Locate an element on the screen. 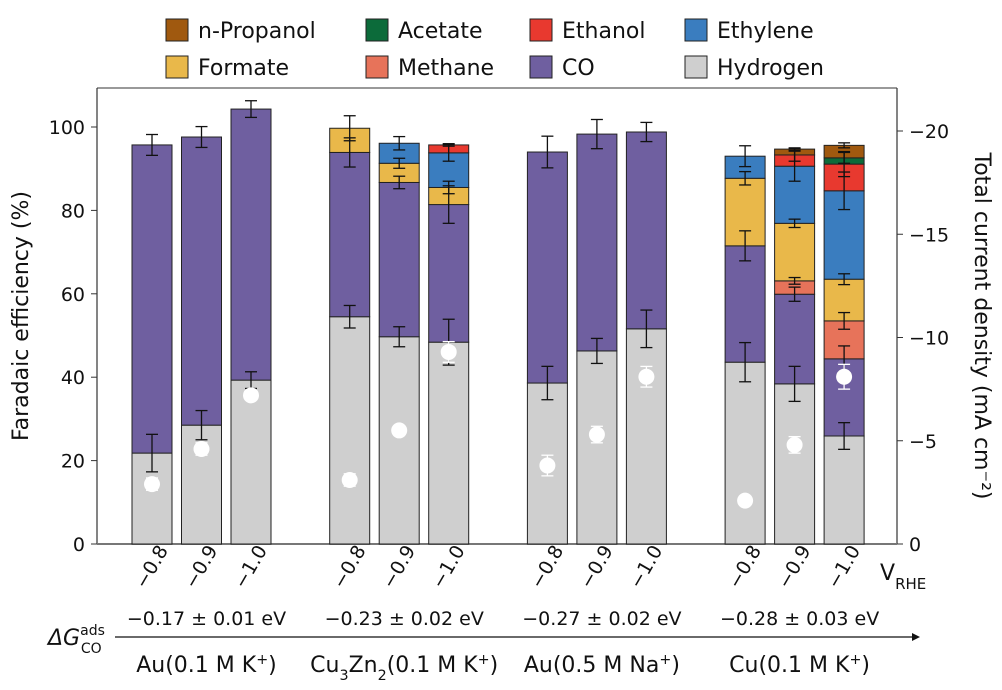  legend-label-n-propanol: n-Propanol is located at coordinates (257, 31).